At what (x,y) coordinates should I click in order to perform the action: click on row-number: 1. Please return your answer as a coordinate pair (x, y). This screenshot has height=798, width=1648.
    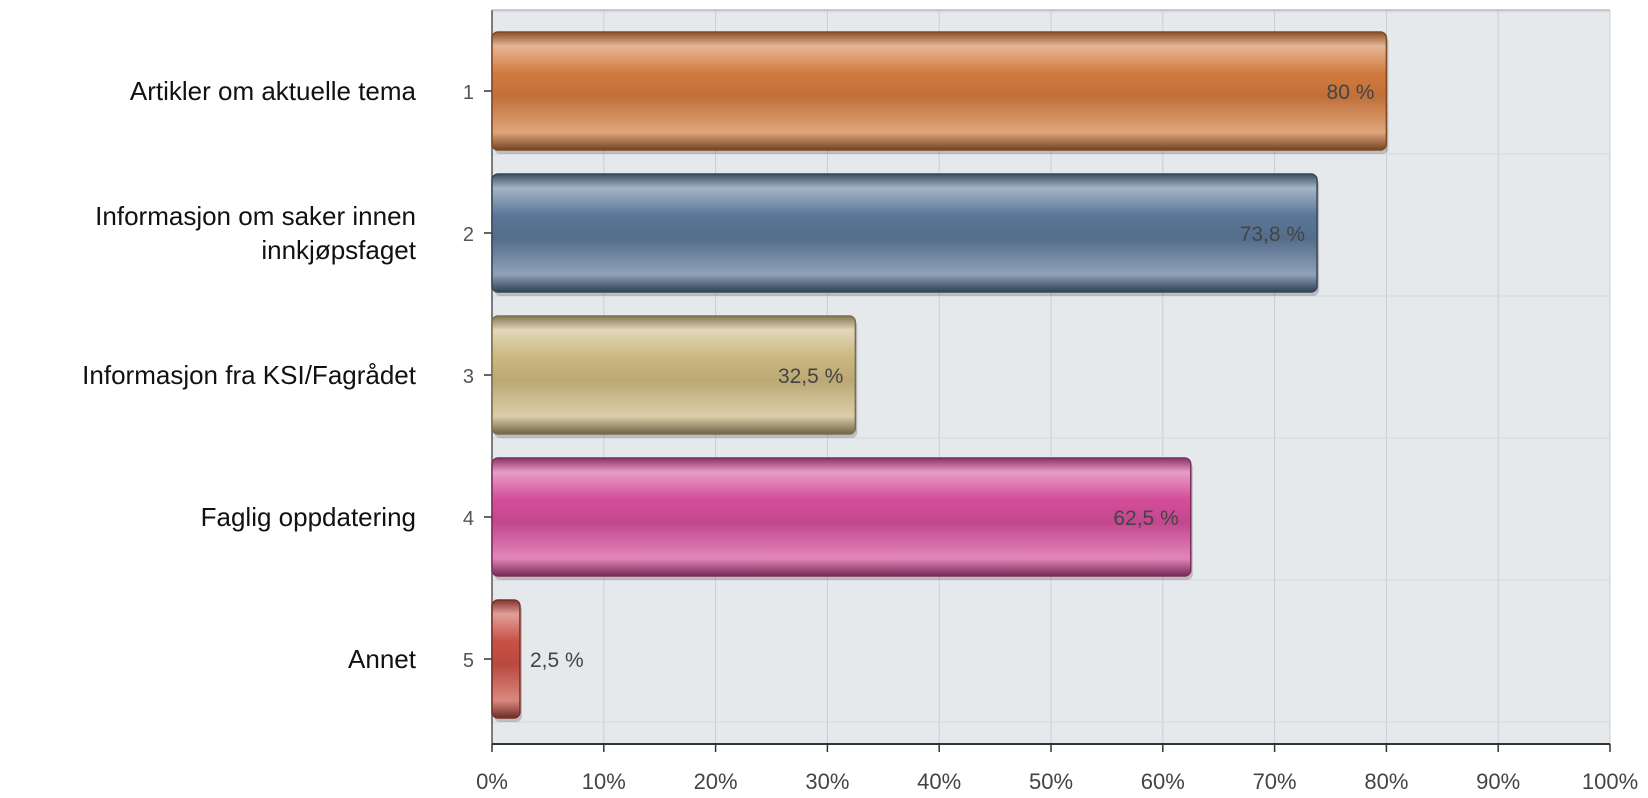
    Looking at the image, I should click on (468, 93).